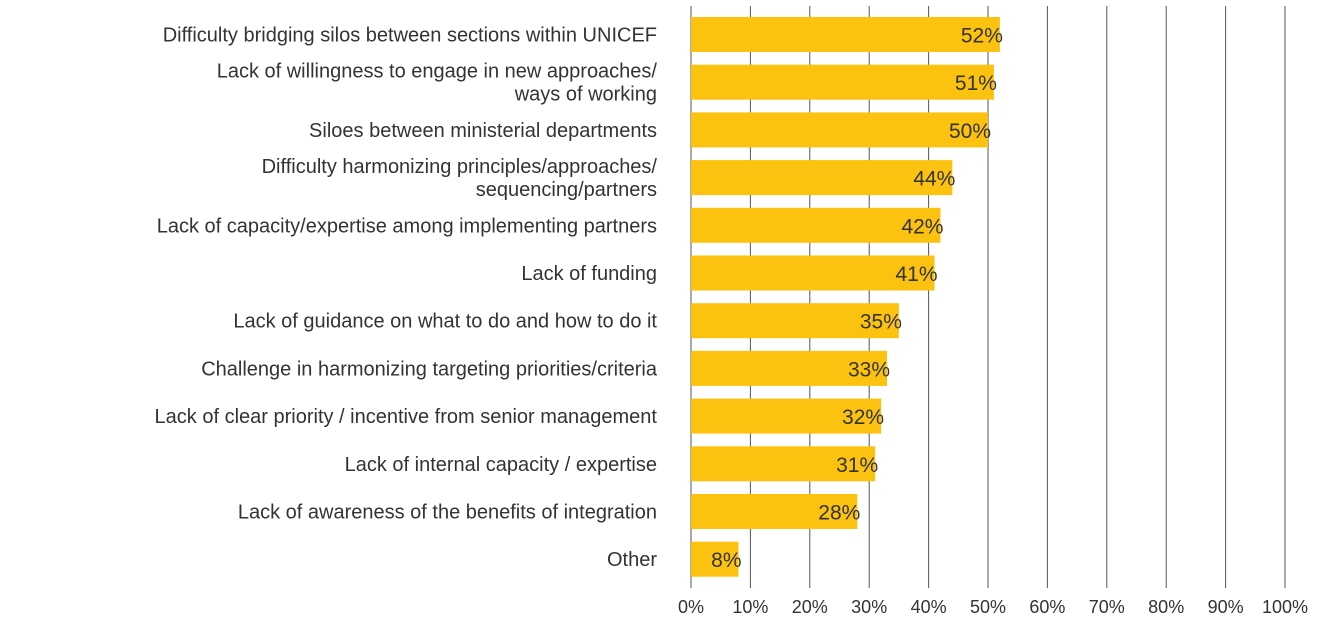 The width and height of the screenshot is (1328, 623). I want to click on x-tick-label: 70%, so click(1107, 607).